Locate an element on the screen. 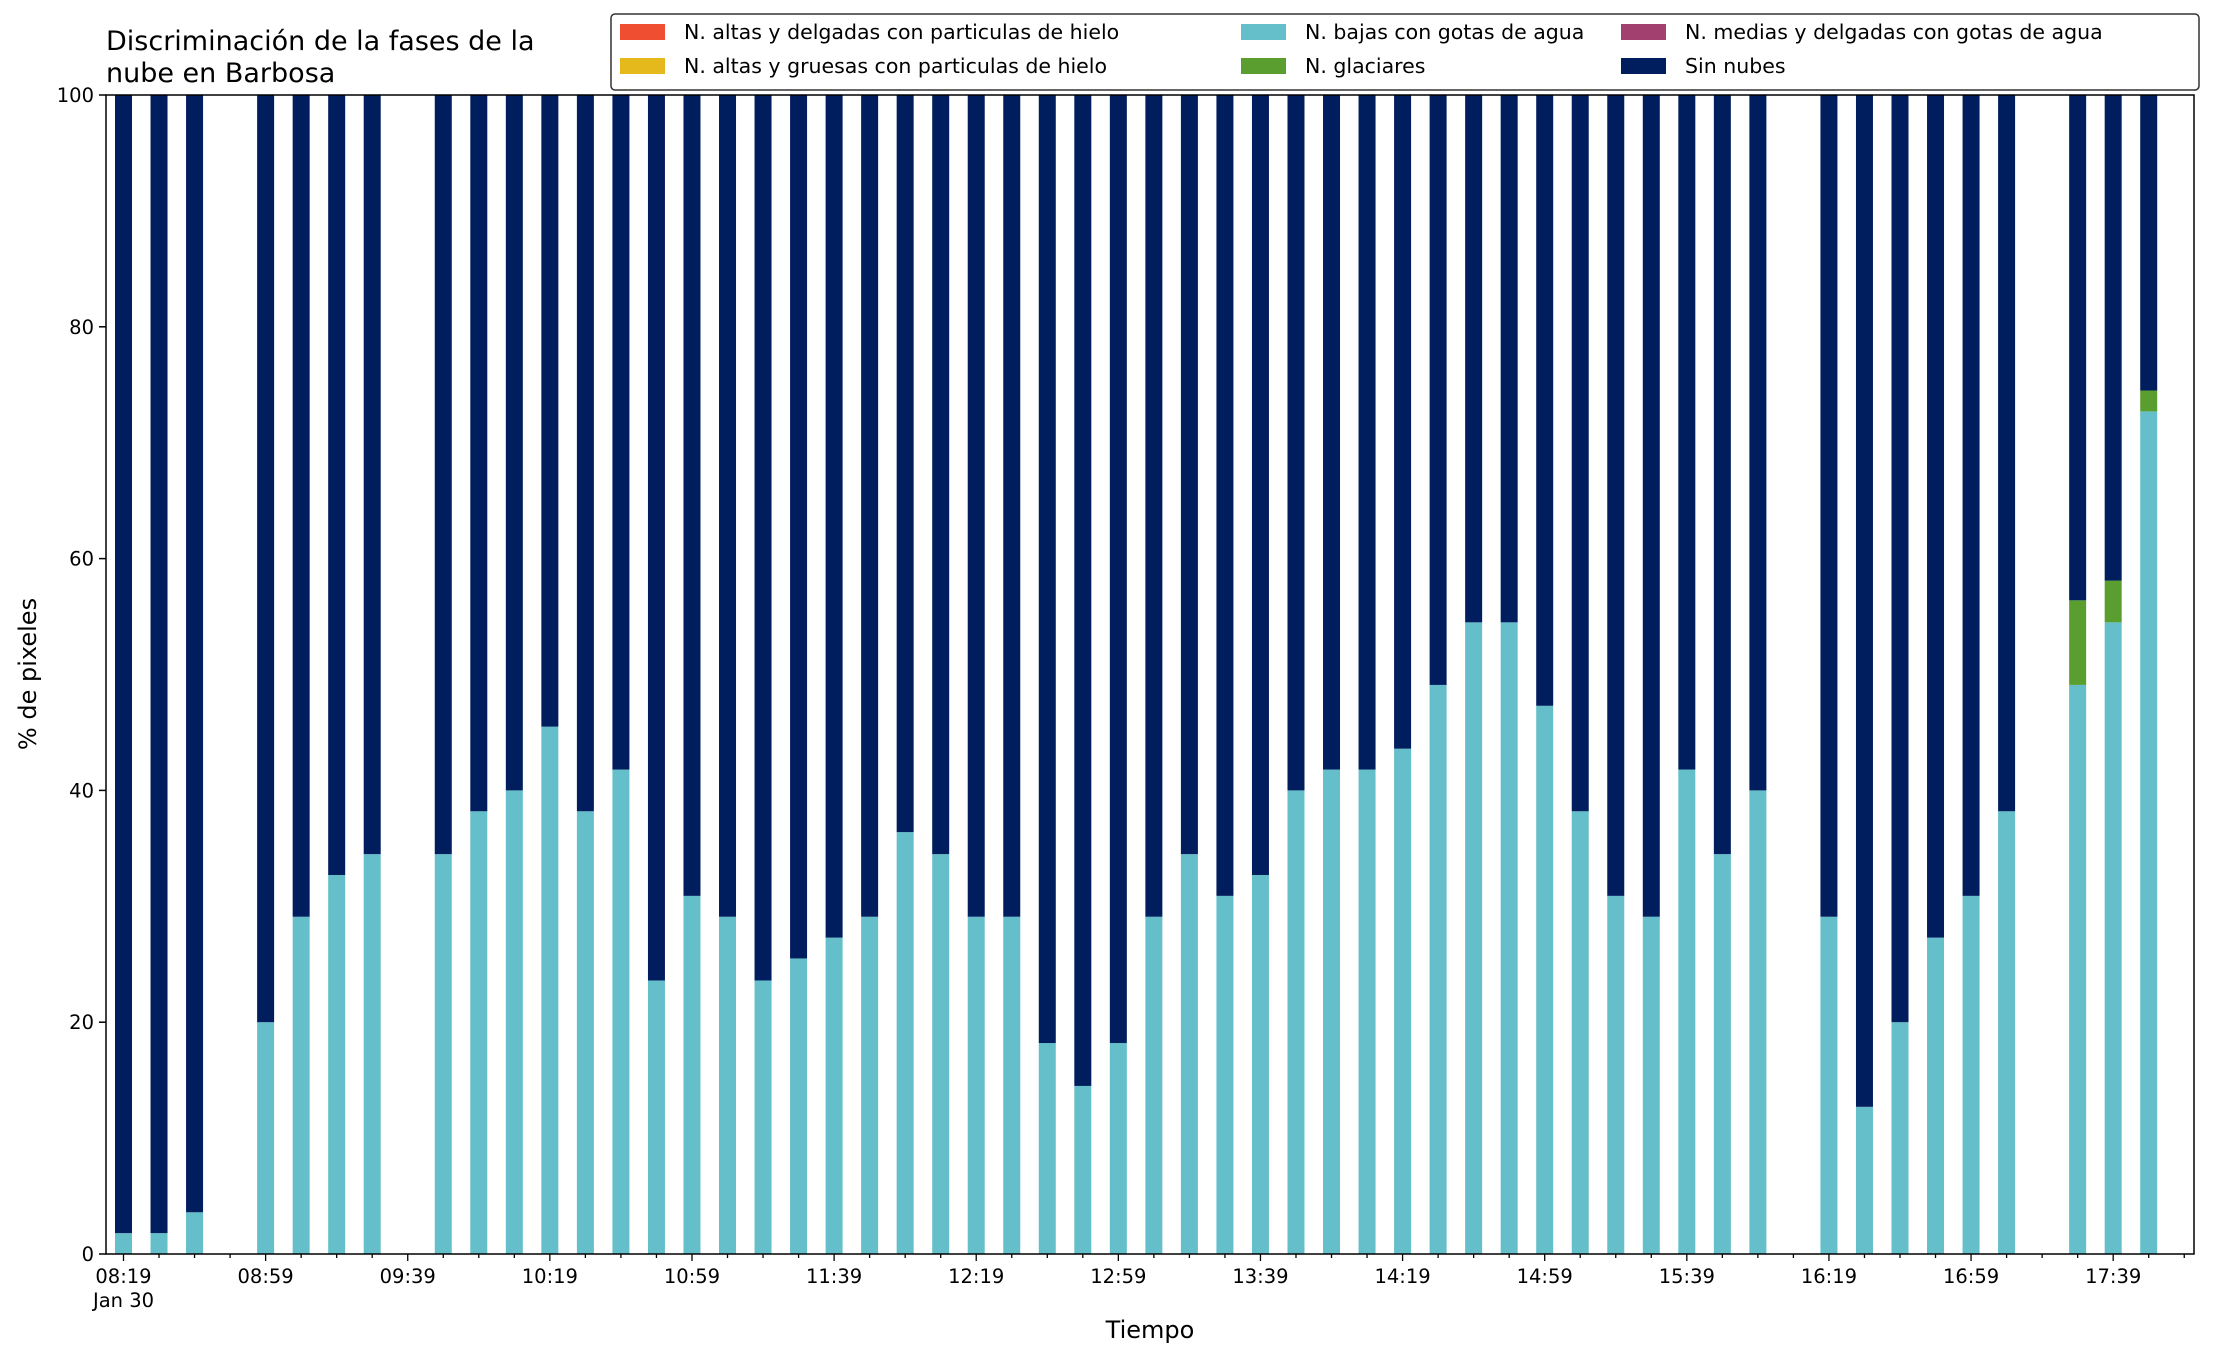 This screenshot has height=1355, width=2216. x-axis-label: Tiempo is located at coordinates (1150, 1330).